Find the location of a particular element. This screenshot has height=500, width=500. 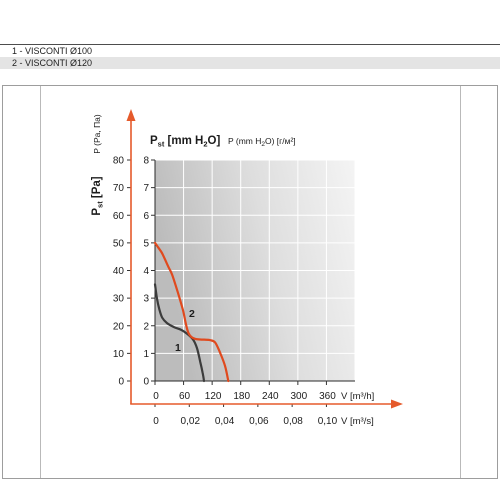

series-2-label: 2 is located at coordinates (192, 314).